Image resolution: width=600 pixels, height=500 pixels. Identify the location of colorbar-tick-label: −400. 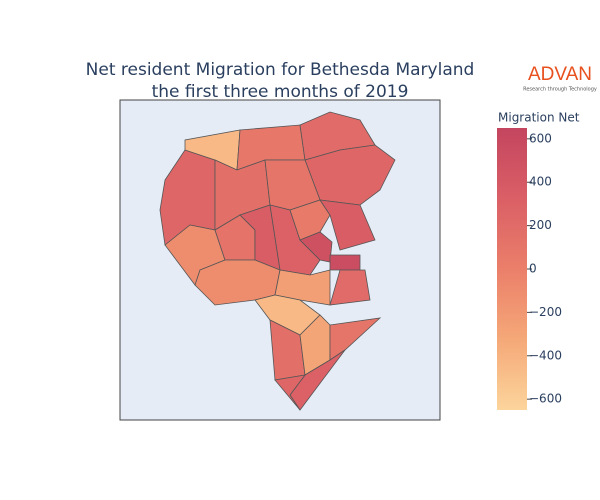
(545, 355).